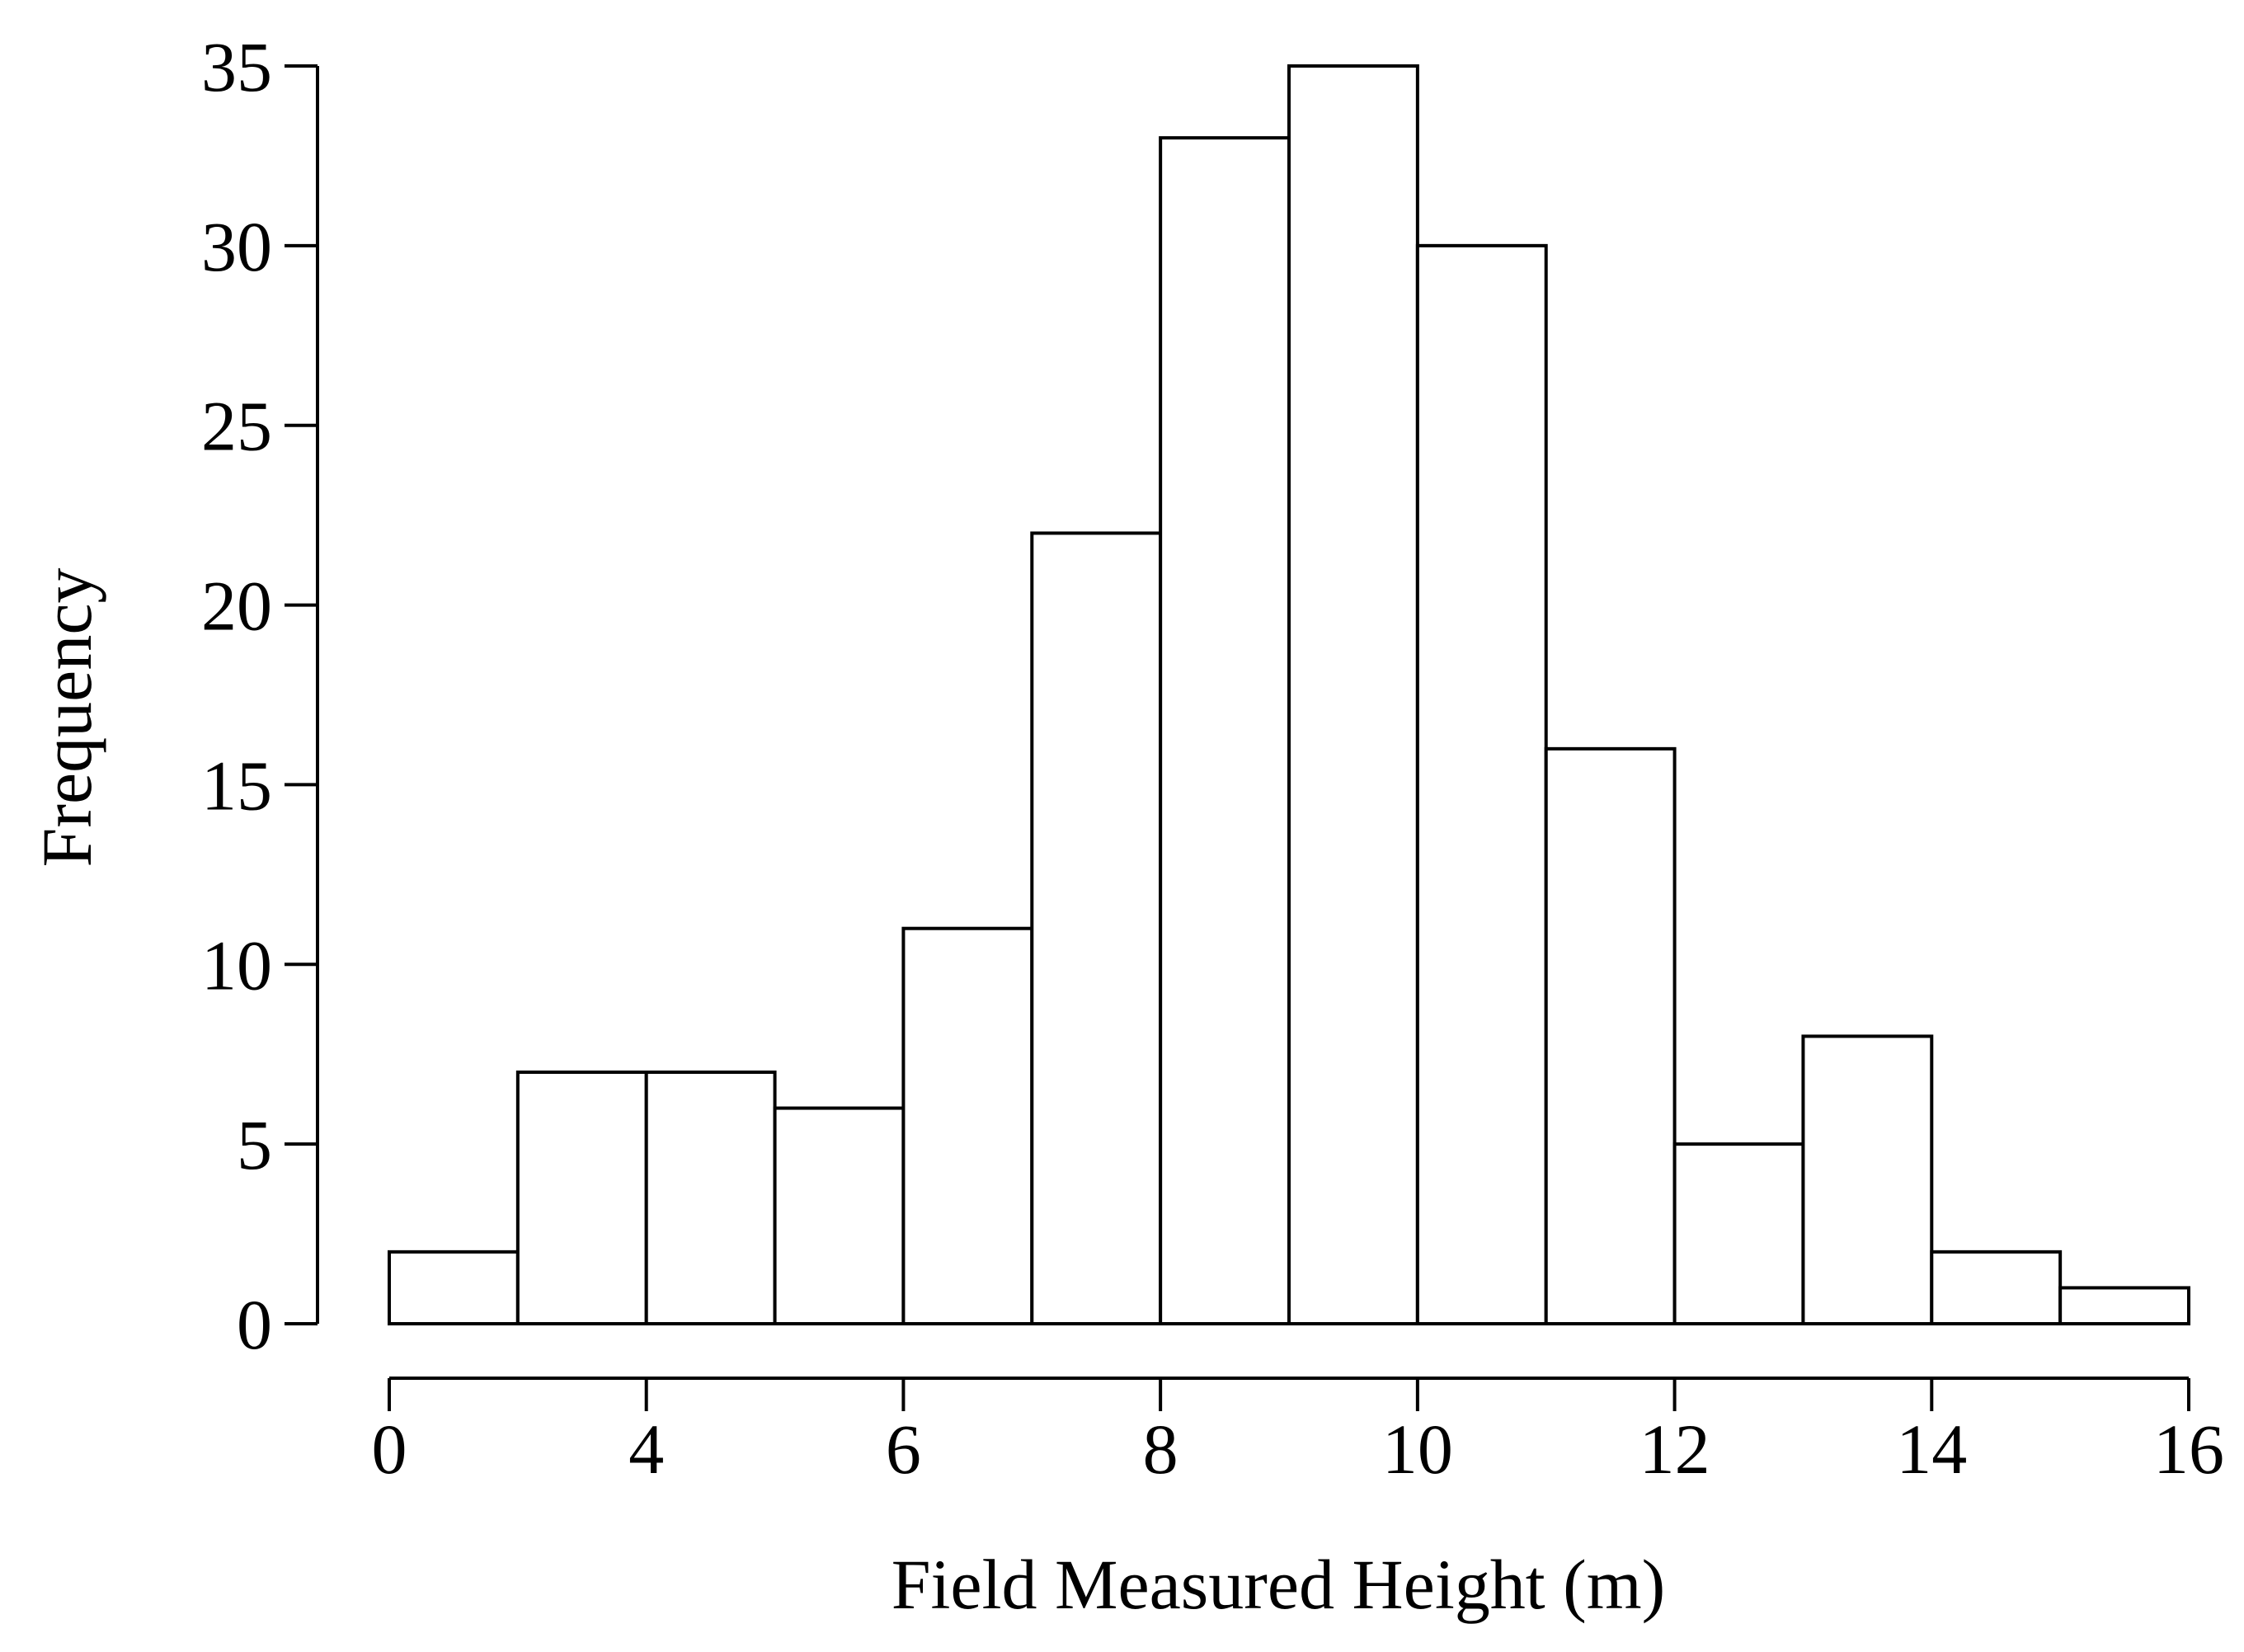 This screenshot has width=2244, height=1652. Describe the element at coordinates (237, 965) in the screenshot. I see `y-tick-label-10: 10` at that location.